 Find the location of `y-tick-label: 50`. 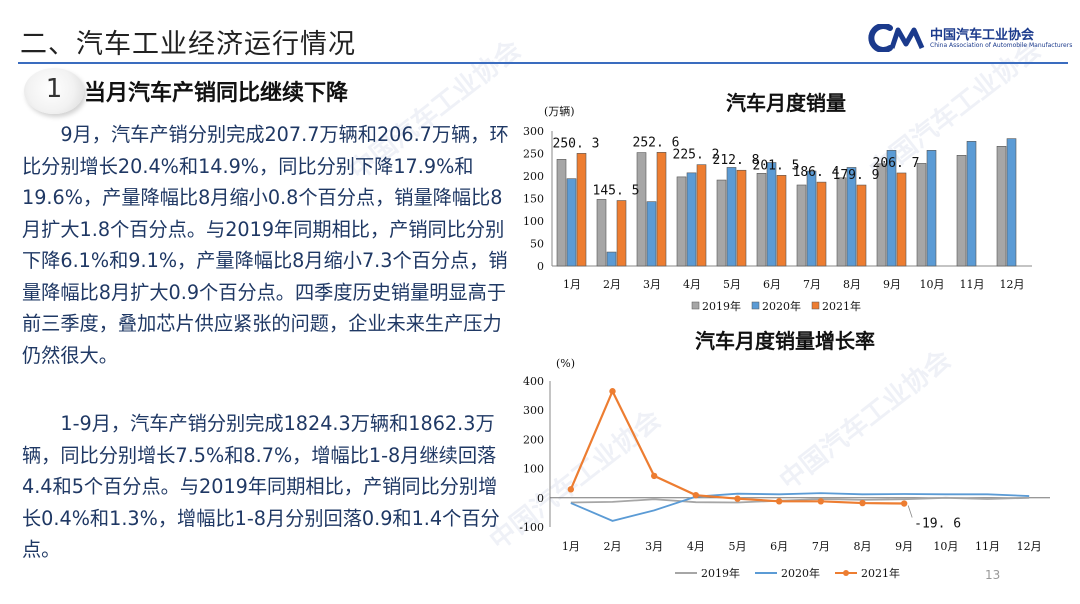

y-tick-label: 50 is located at coordinates (537, 244).